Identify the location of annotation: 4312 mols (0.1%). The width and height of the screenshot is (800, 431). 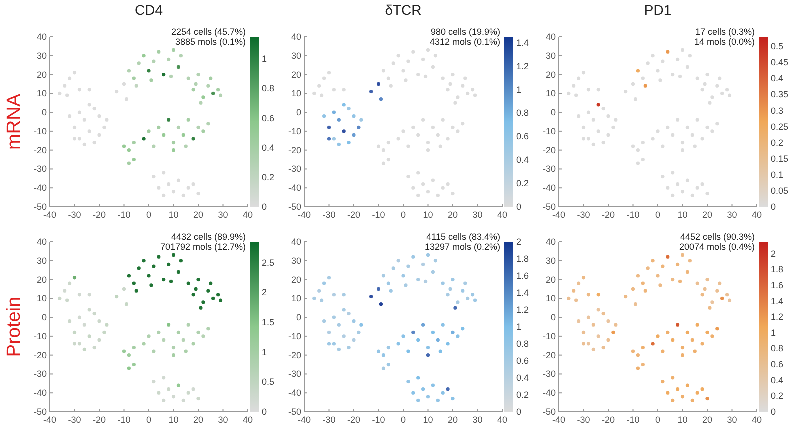
(465, 42).